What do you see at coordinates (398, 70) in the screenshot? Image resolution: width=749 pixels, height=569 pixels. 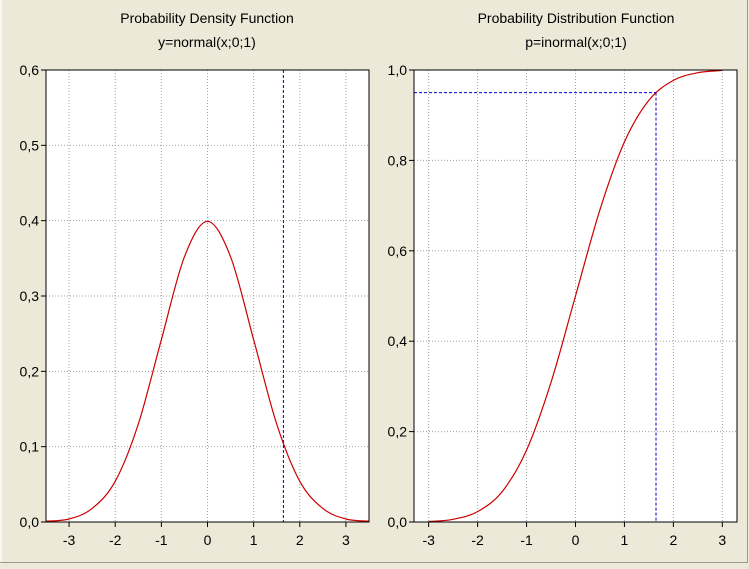 I see `y-tick-label: 1,0` at bounding box center [398, 70].